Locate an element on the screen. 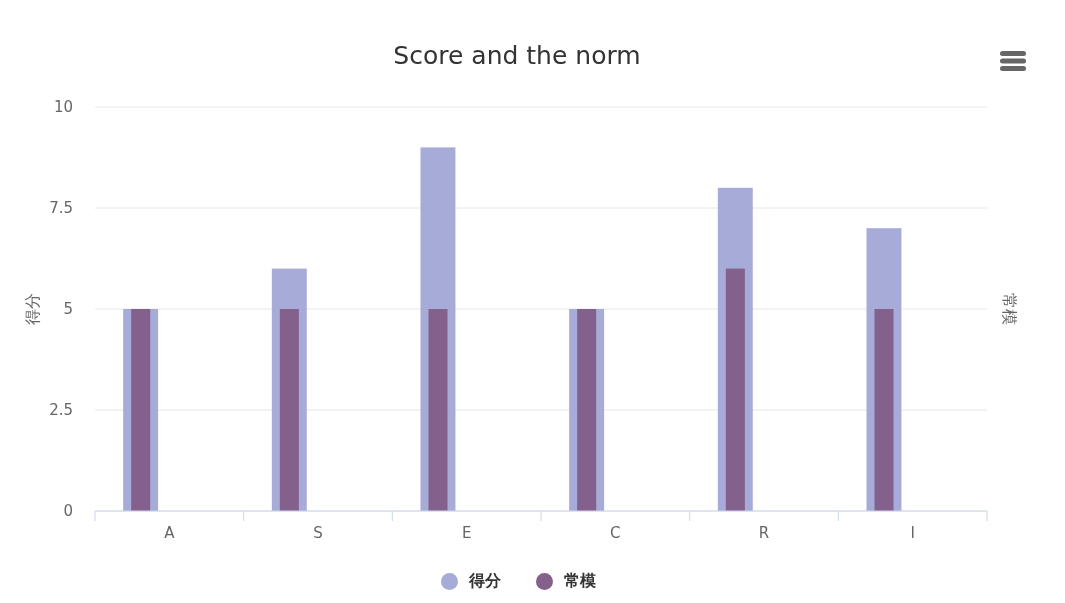 The height and width of the screenshot is (603, 1065). y-axis-title: 得分 is located at coordinates (32, 309).